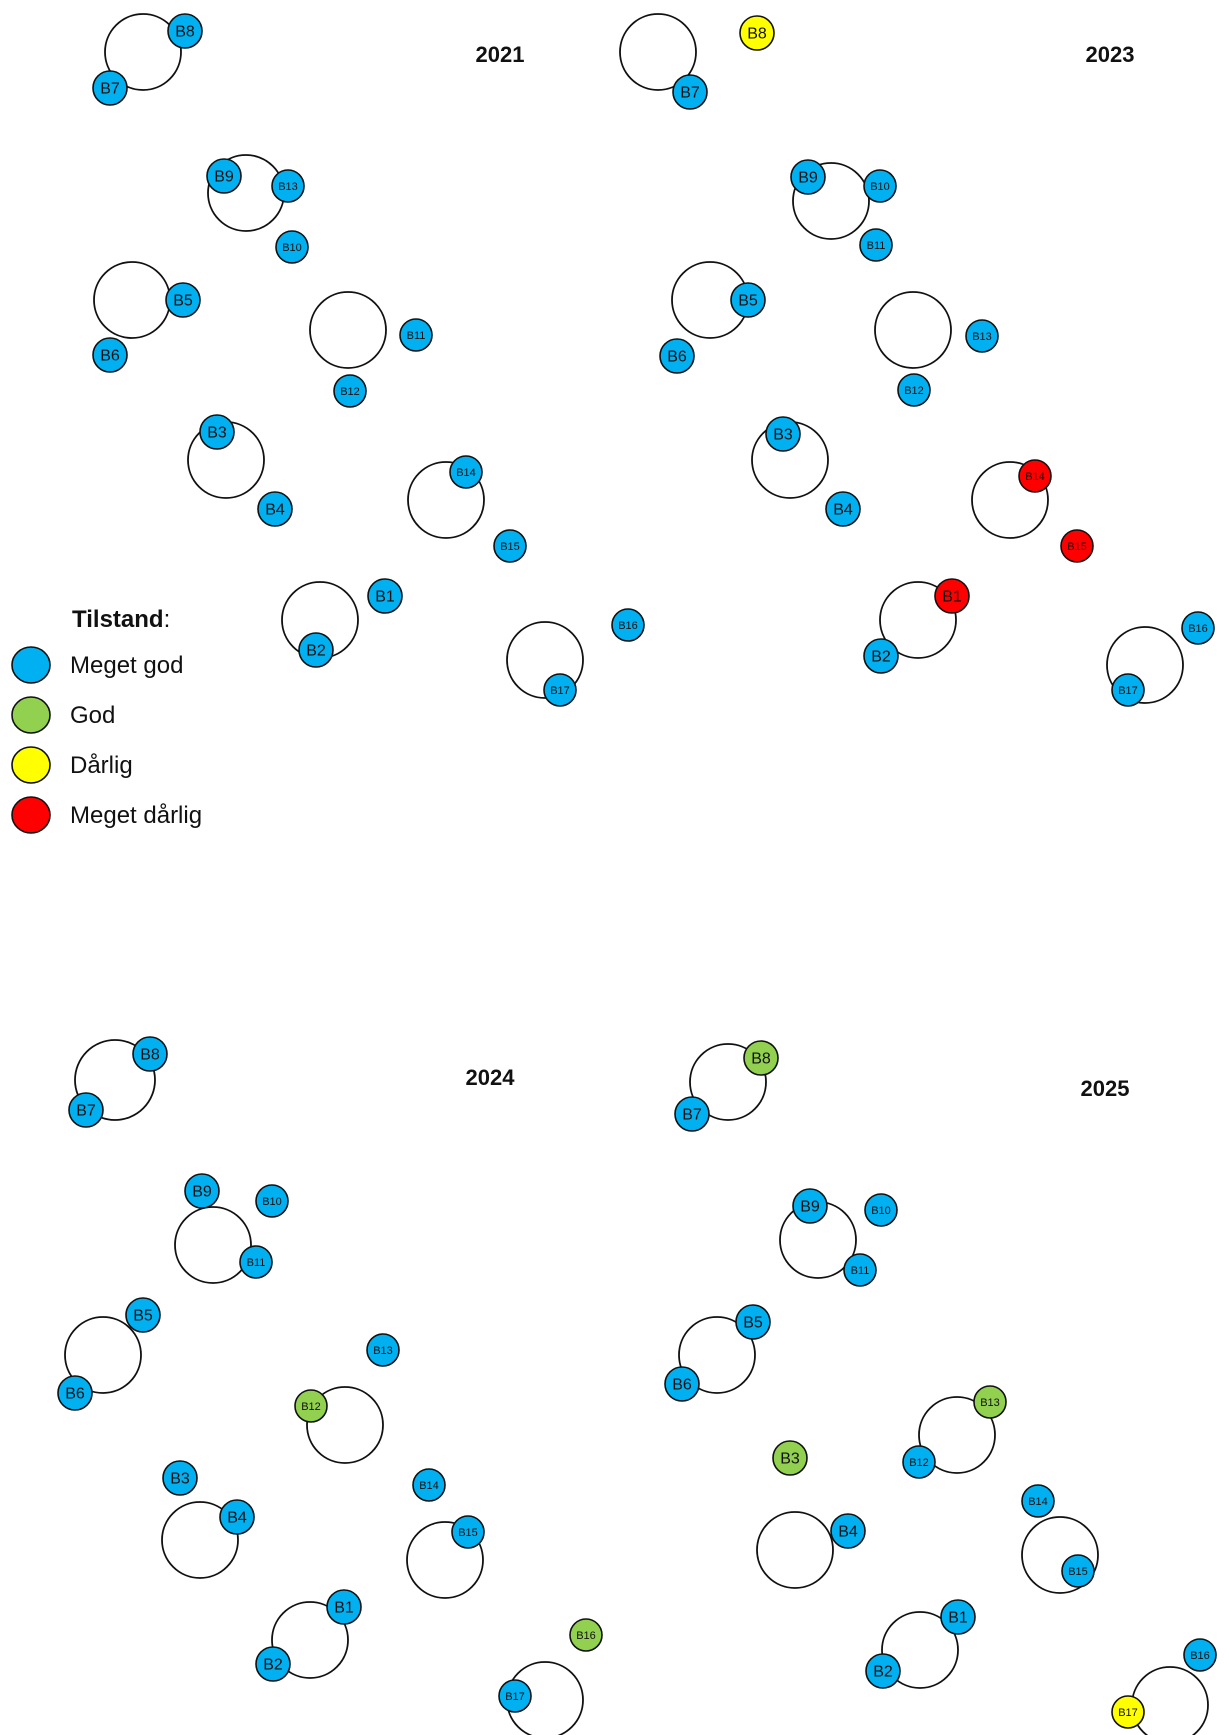 The width and height of the screenshot is (1230, 1735). I want to click on node-b17: B17, so click(560, 690).